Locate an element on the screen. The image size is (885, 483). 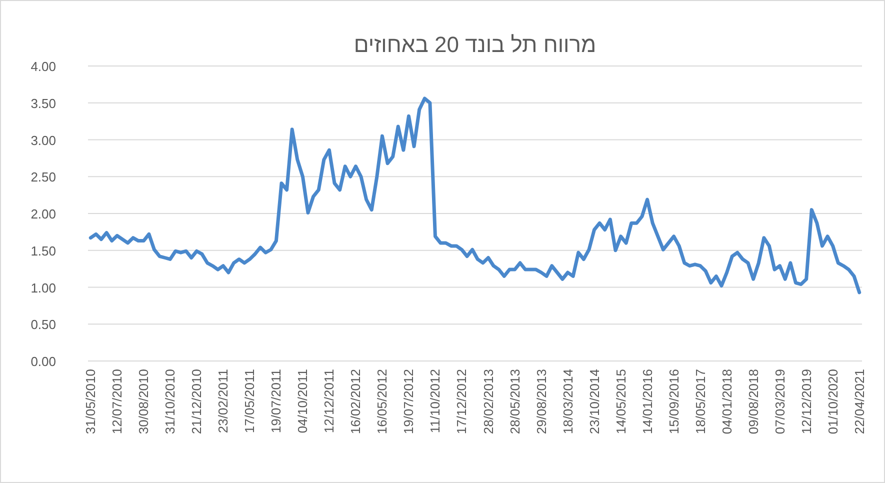
x-tick-label: 16/05/2012 is located at coordinates (382, 401).